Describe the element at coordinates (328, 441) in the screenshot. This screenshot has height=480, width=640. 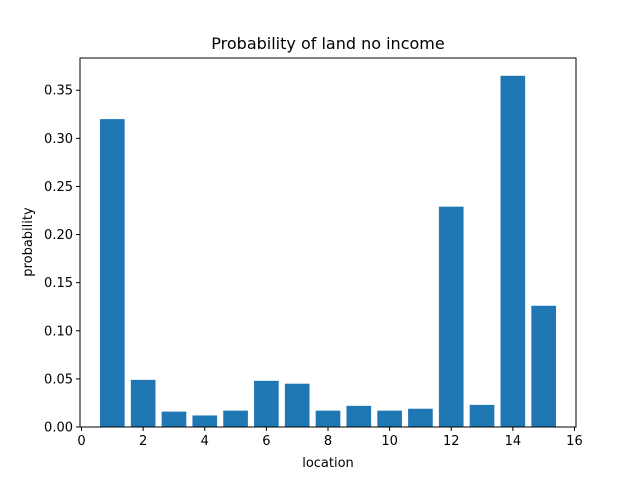
I see `x-tick-label: 8` at that location.